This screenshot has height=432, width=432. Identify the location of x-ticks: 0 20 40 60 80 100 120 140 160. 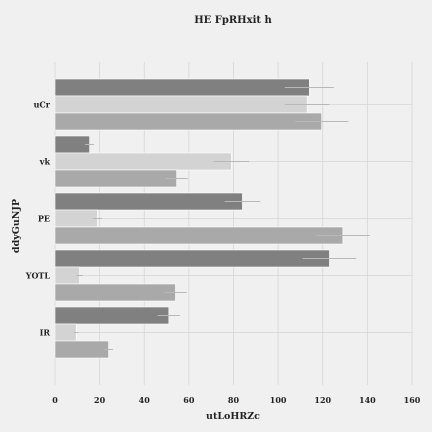
(236, 400).